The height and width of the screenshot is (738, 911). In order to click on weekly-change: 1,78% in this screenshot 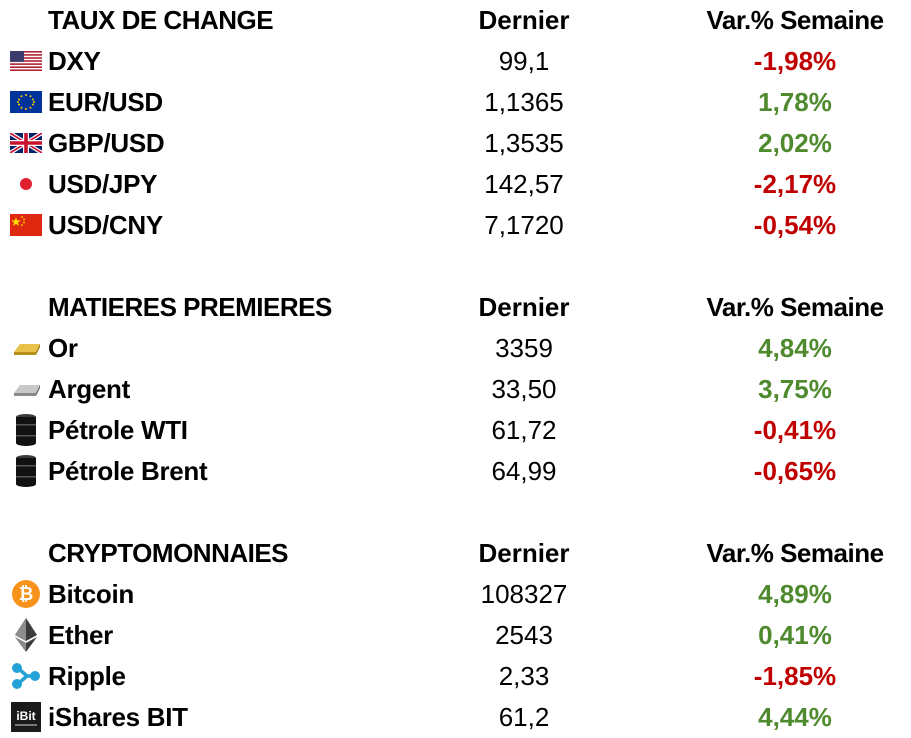, I will do `click(795, 102)`.